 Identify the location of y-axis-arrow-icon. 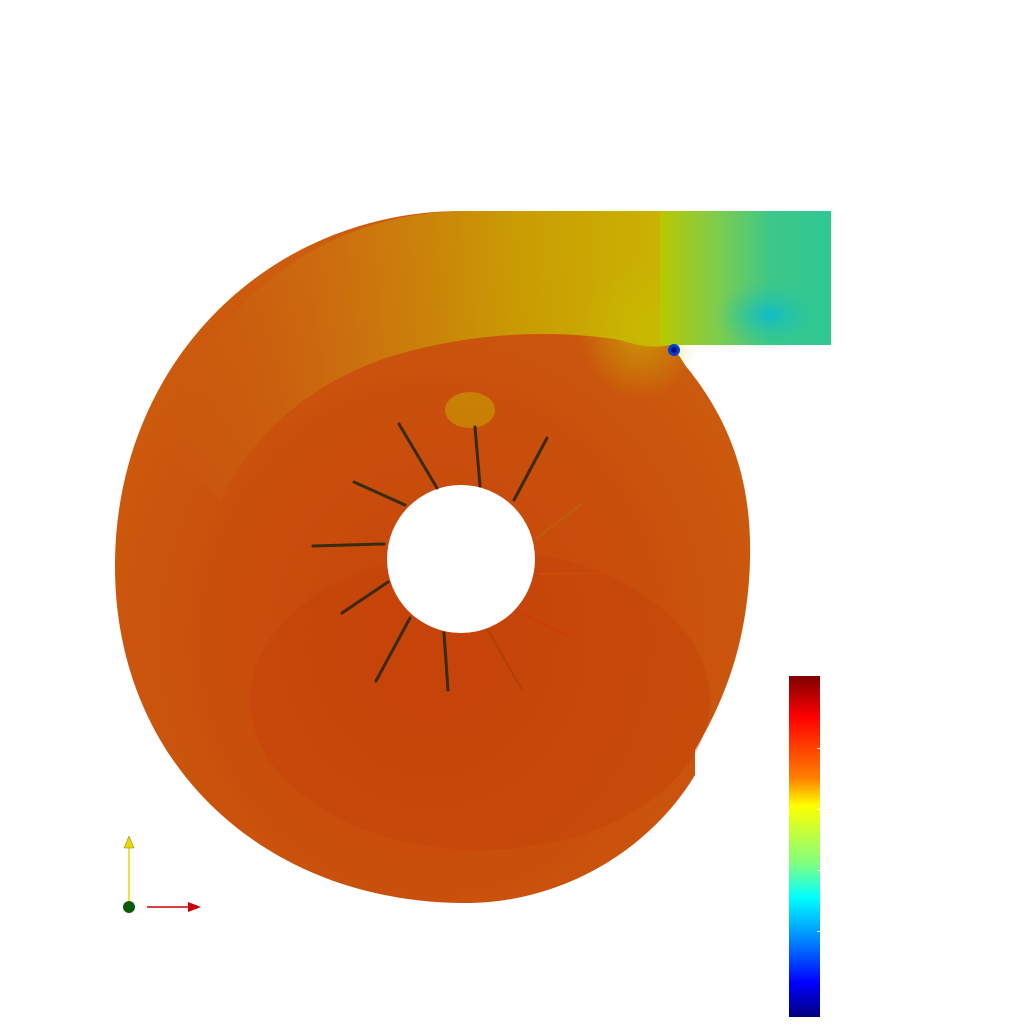
(129, 842).